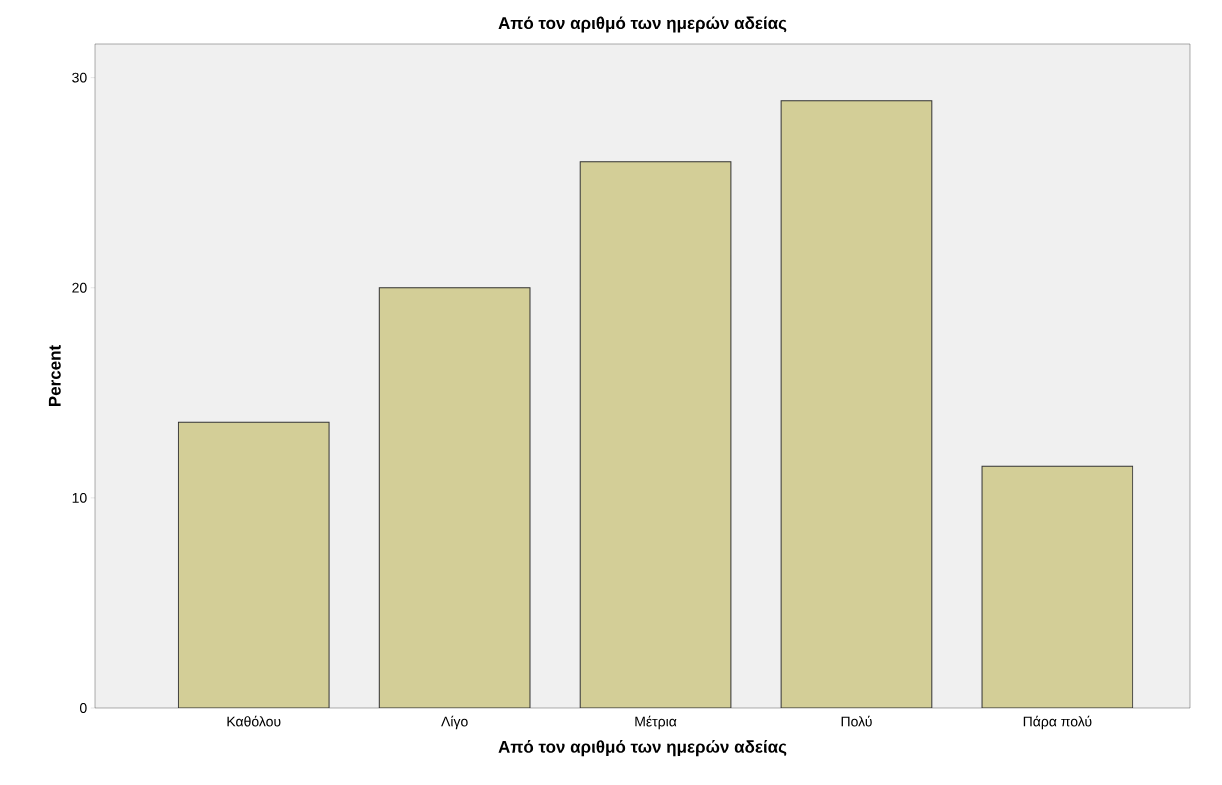 The image size is (1222, 785). I want to click on chart-title: Από τον αριθμό των ημερών αδείας, so click(642, 24).